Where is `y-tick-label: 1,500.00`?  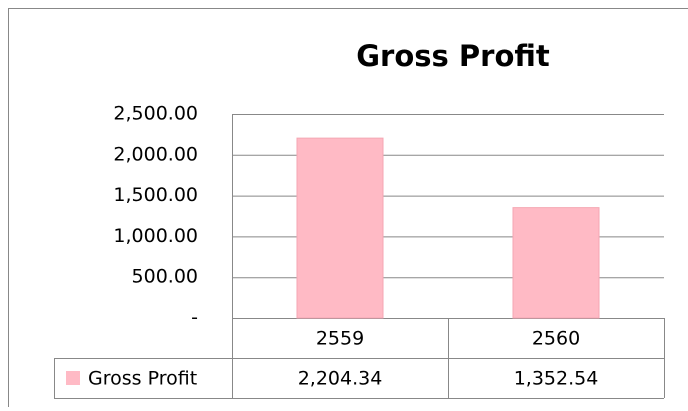 y-tick-label: 1,500.00 is located at coordinates (155, 195).